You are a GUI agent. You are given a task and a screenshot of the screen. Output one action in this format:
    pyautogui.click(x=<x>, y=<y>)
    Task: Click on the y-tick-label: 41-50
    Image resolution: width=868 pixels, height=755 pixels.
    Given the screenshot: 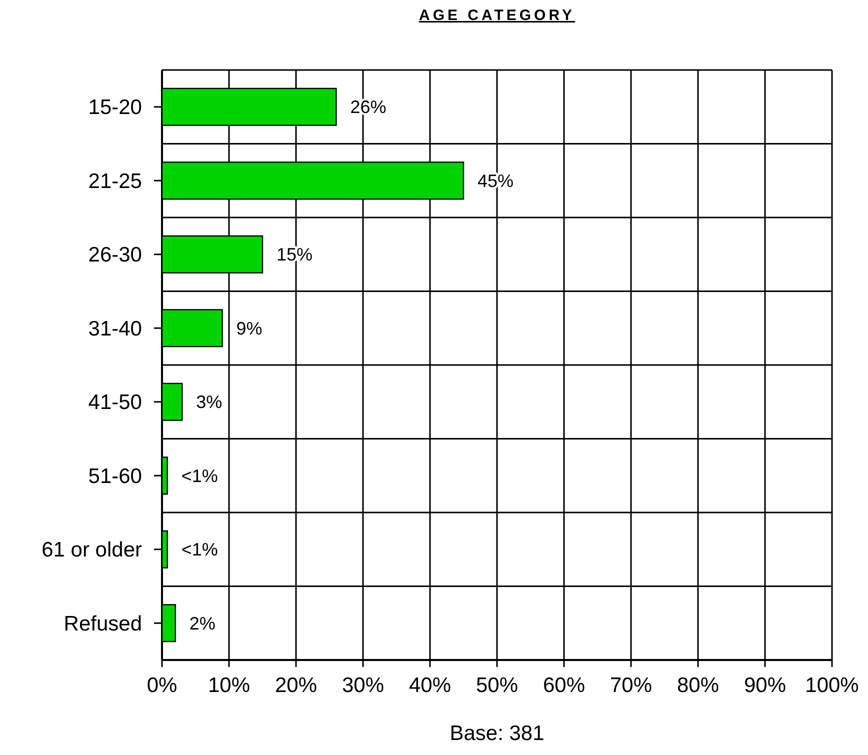 What is the action you would take?
    pyautogui.click(x=115, y=402)
    